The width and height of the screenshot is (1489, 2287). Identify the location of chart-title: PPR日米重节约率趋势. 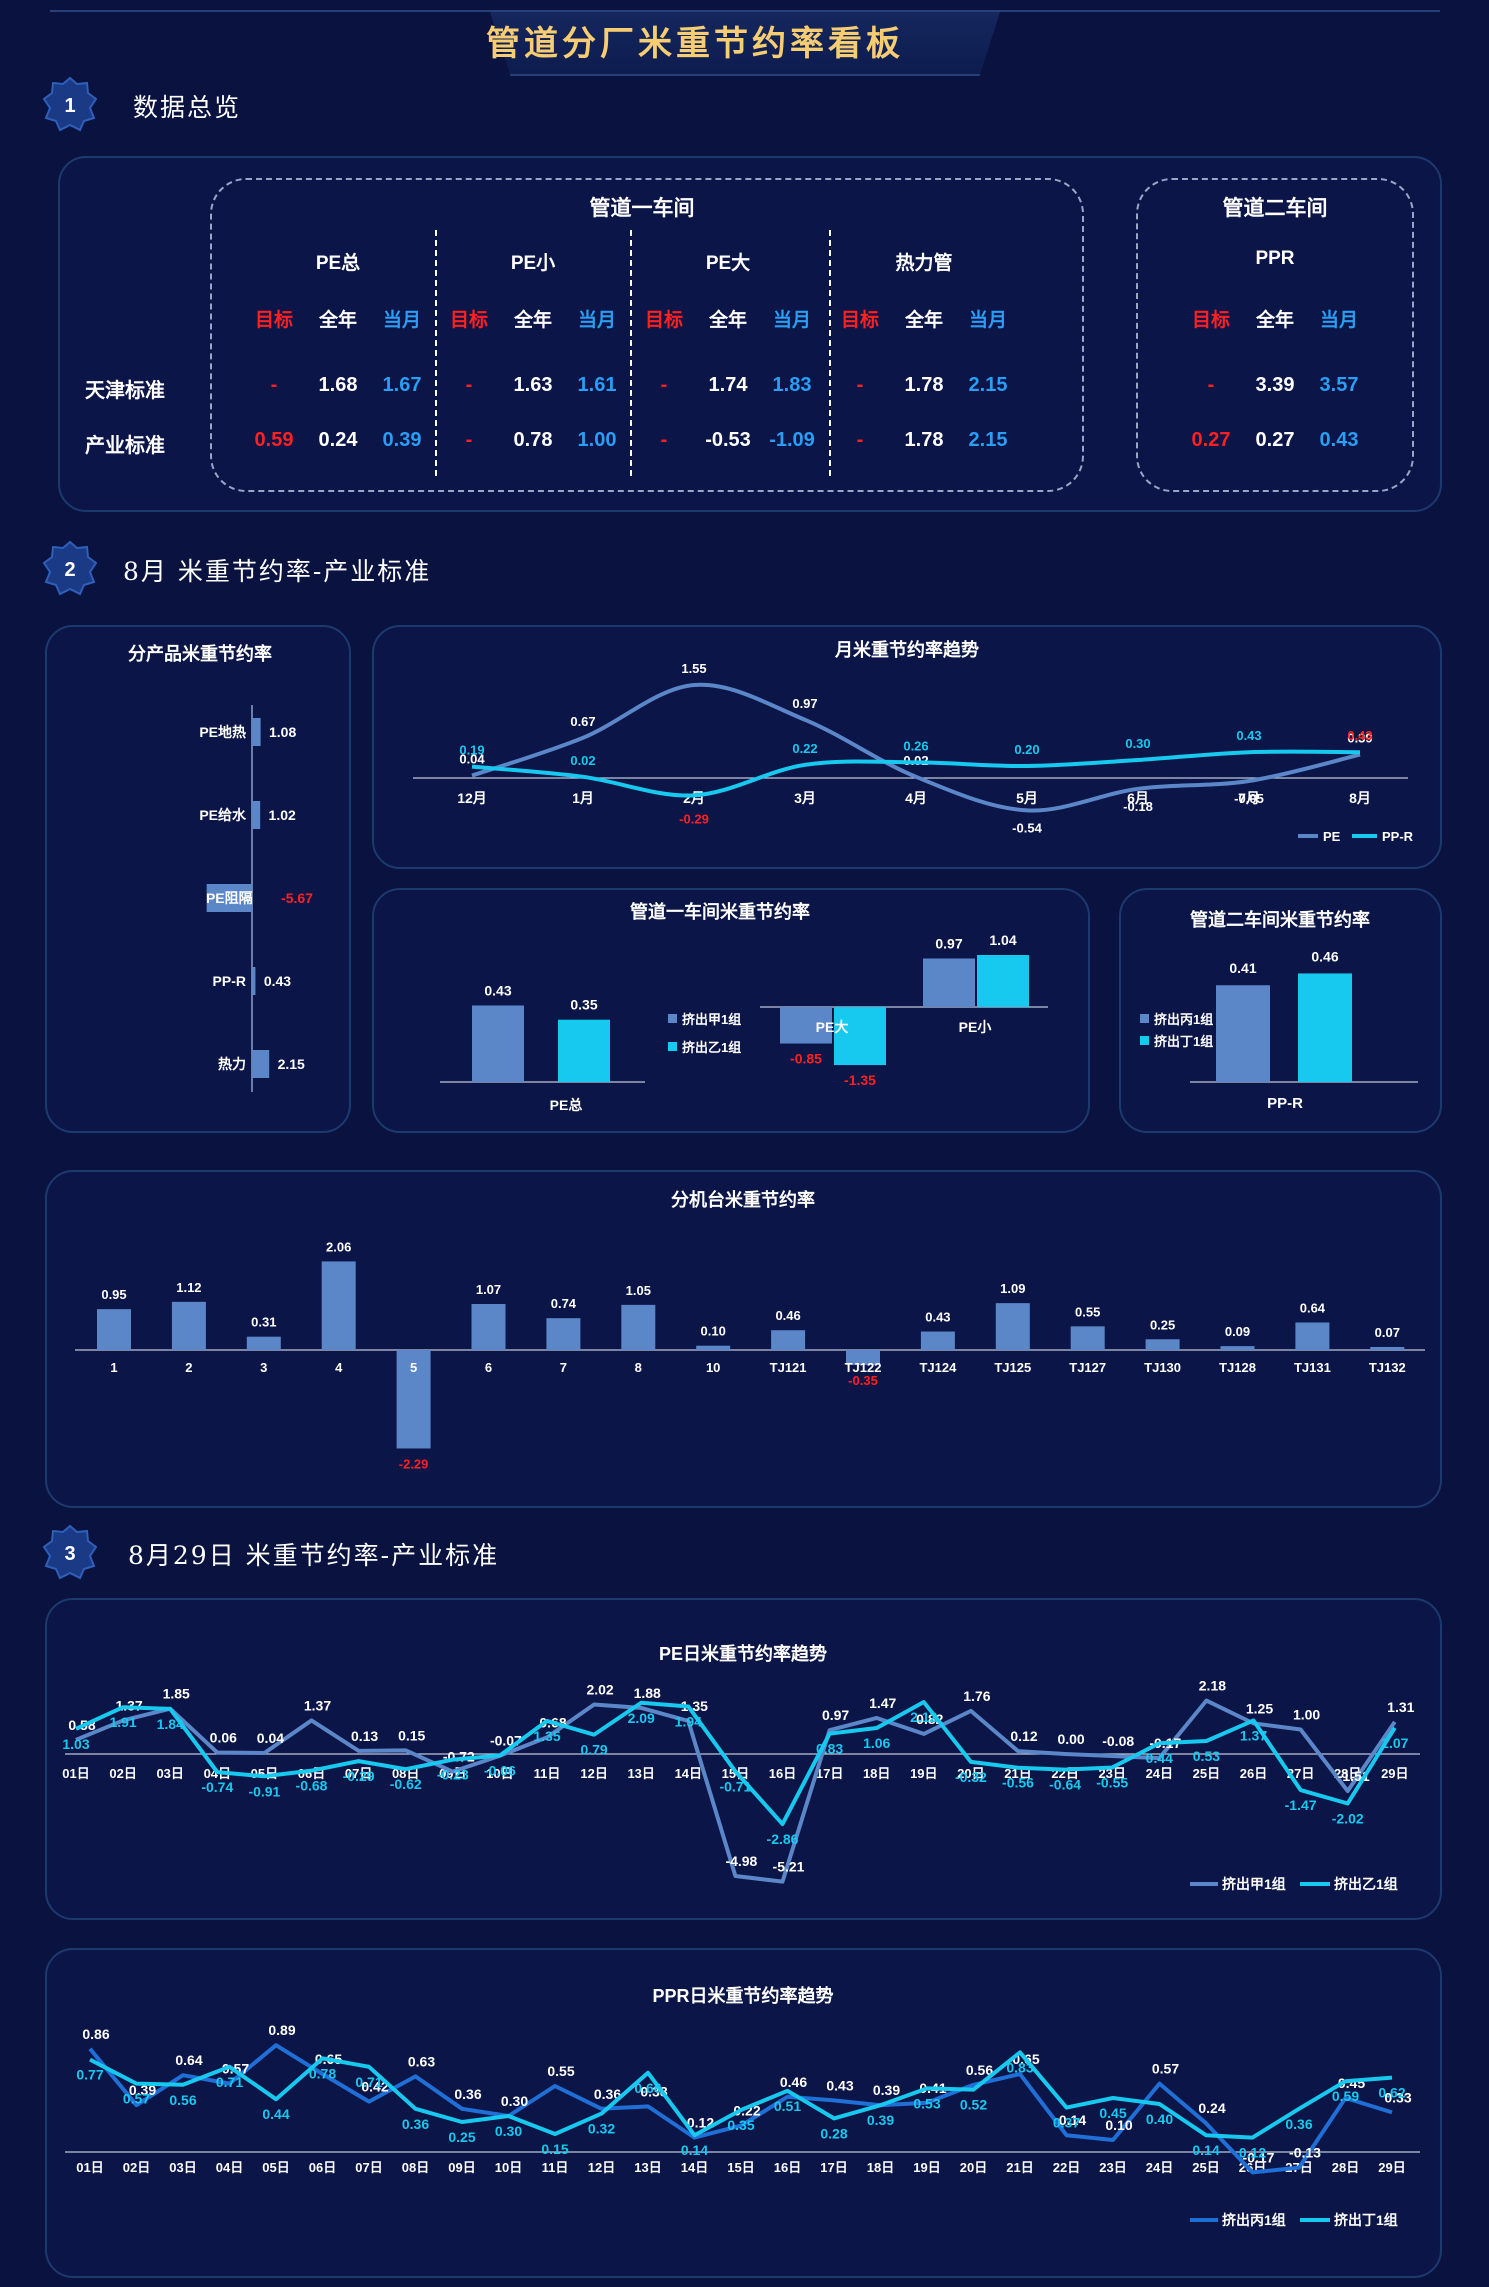
(742, 1995).